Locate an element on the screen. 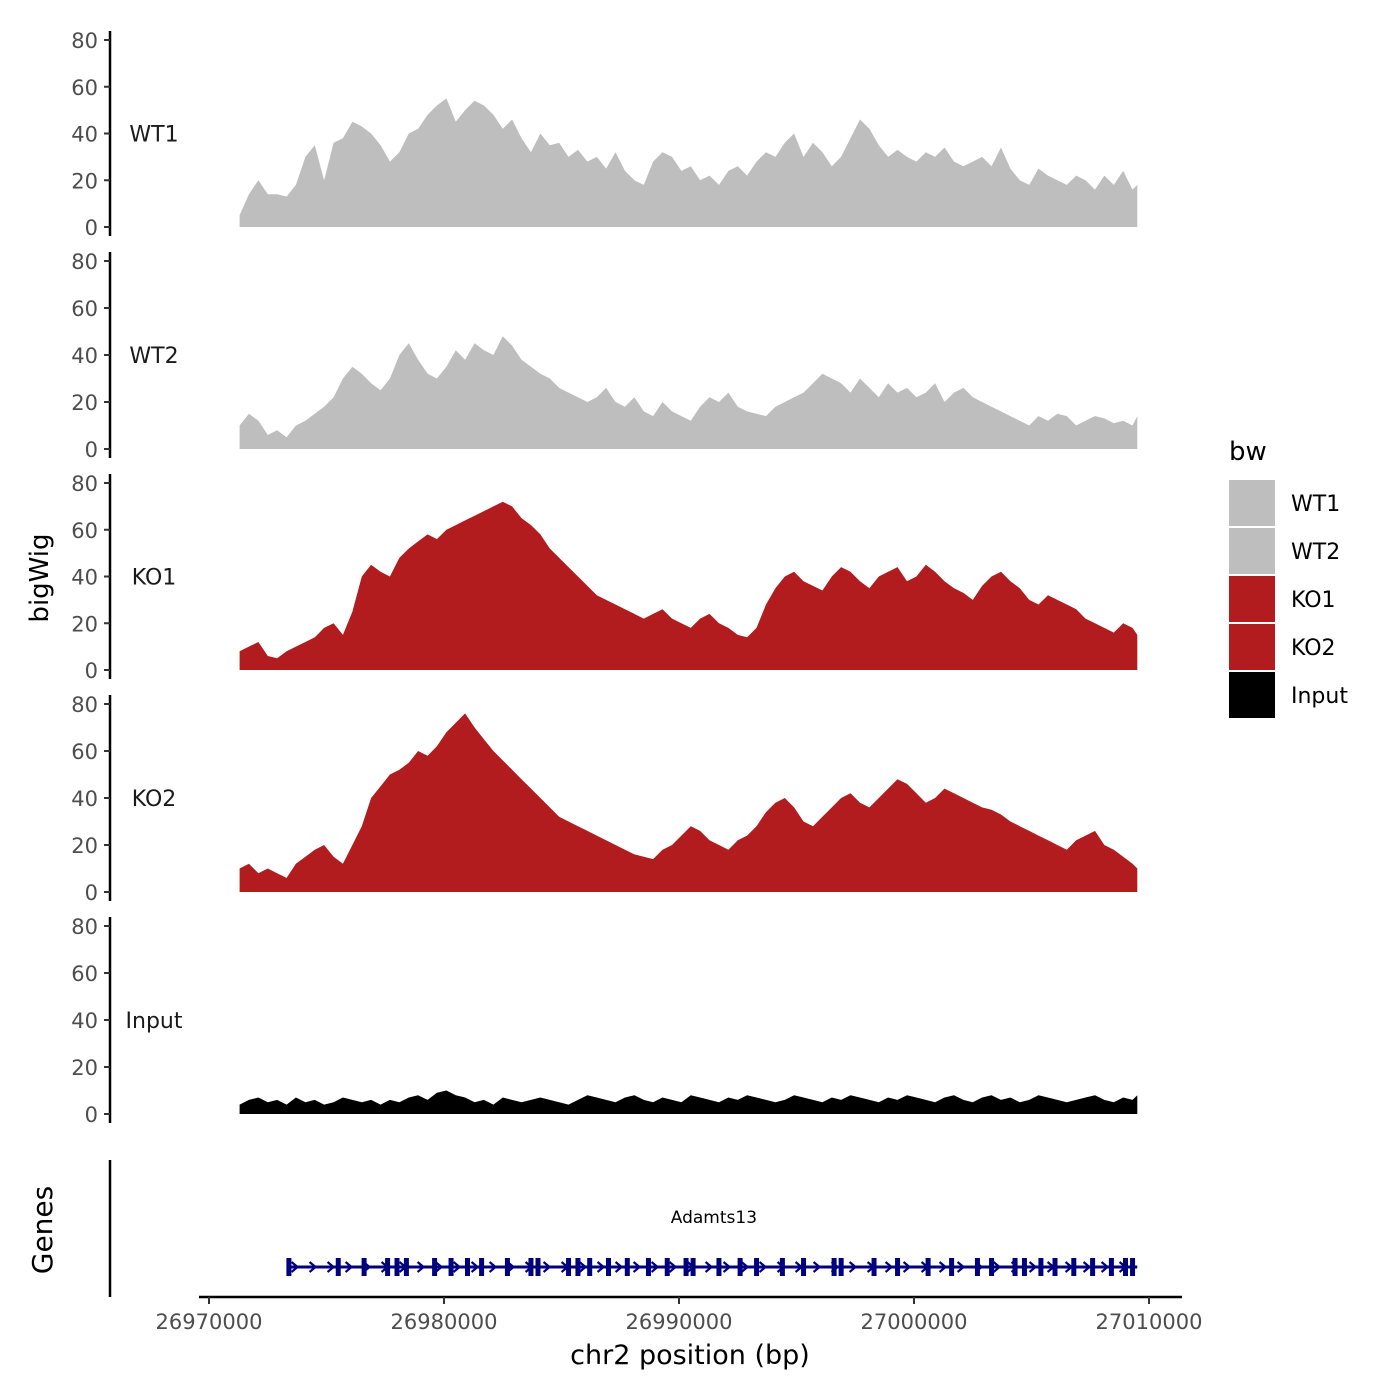 The width and height of the screenshot is (1400, 1400). track-label: KO1 is located at coordinates (154, 578).